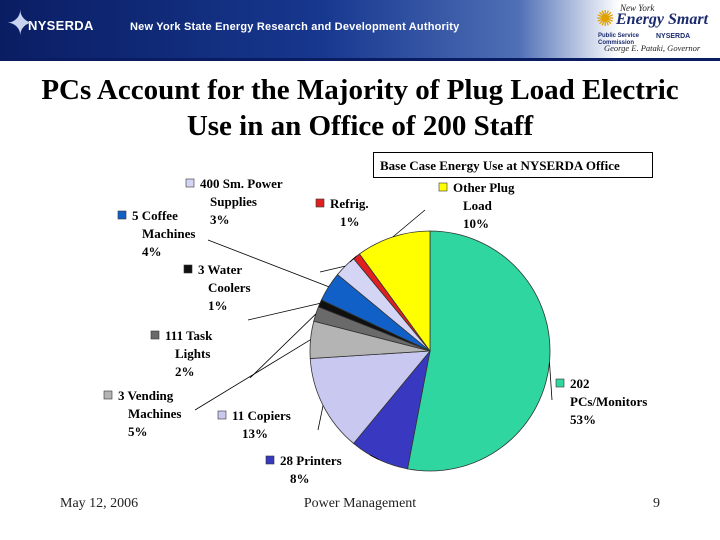 Image resolution: width=720 pixels, height=540 pixels. Describe the element at coordinates (580, 383) in the screenshot. I see `slice-label: 202` at that location.